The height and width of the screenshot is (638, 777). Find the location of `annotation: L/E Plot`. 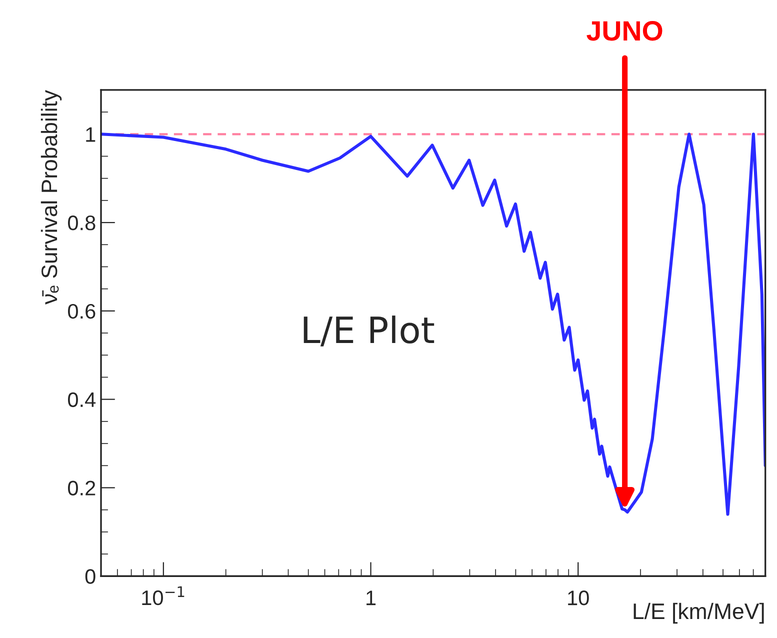

annotation: L/E Plot is located at coordinates (369, 331).